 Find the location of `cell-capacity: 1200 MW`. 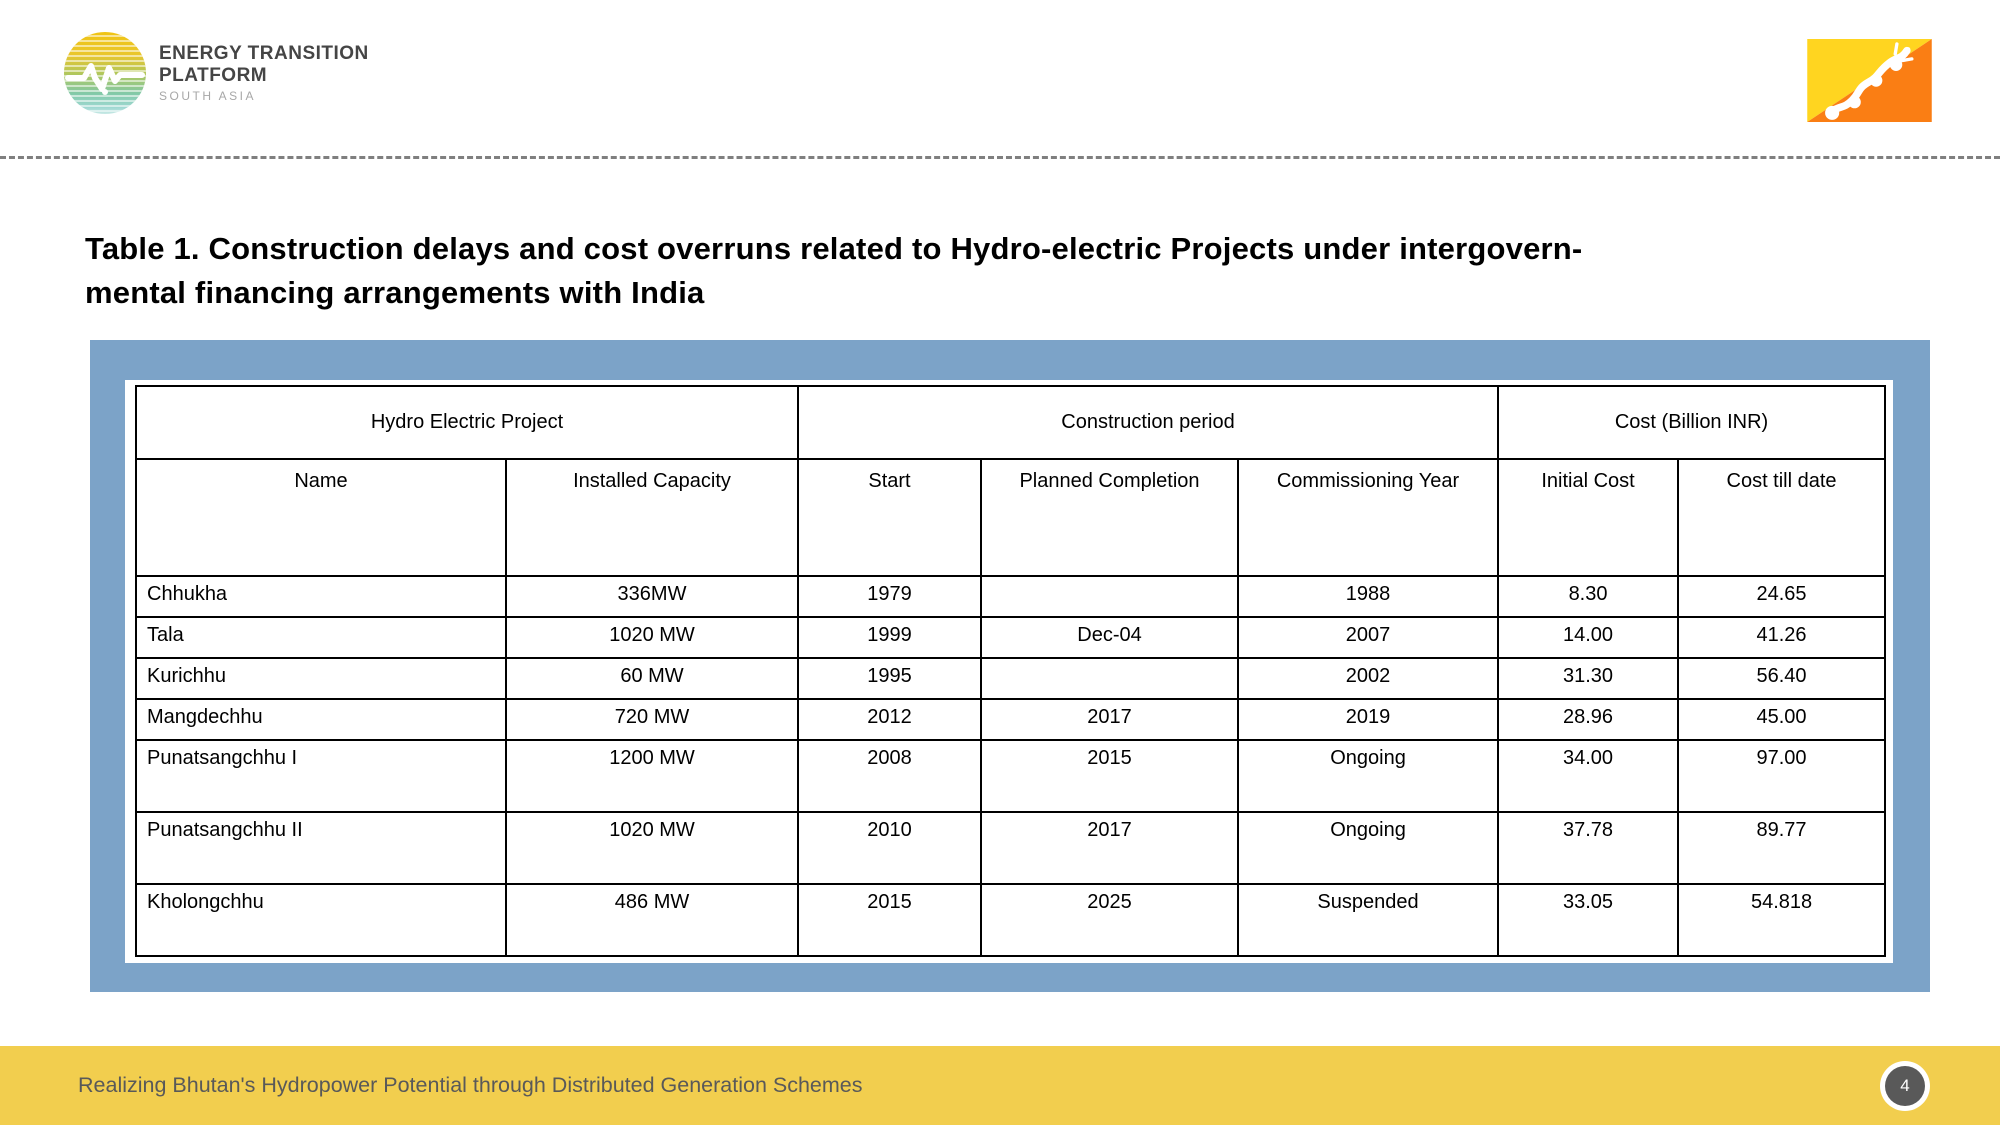

cell-capacity: 1200 MW is located at coordinates (652, 776).